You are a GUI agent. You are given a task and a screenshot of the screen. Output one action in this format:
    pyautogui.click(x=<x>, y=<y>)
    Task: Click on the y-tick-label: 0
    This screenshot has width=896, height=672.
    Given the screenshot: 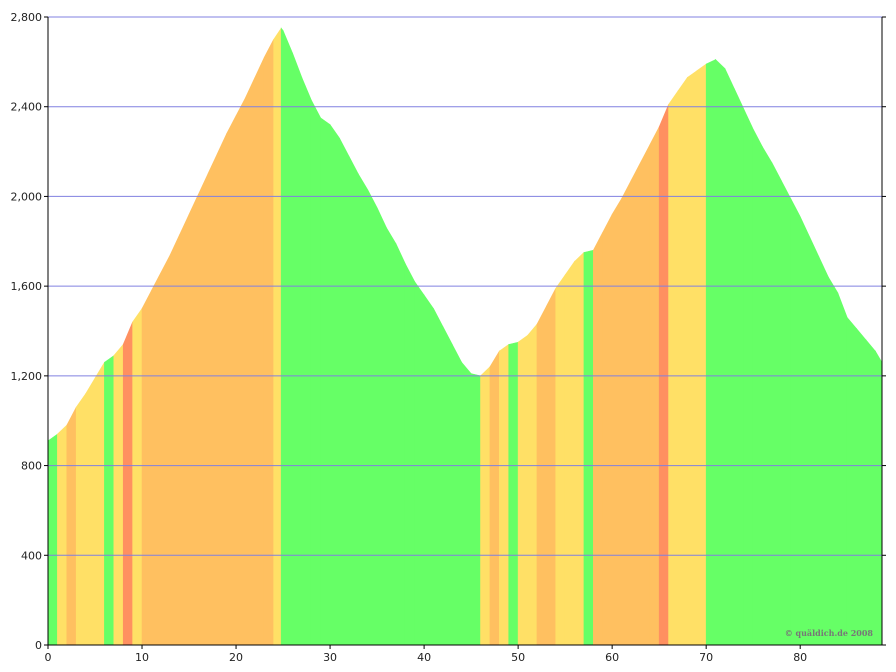 What is the action you would take?
    pyautogui.click(x=38, y=645)
    